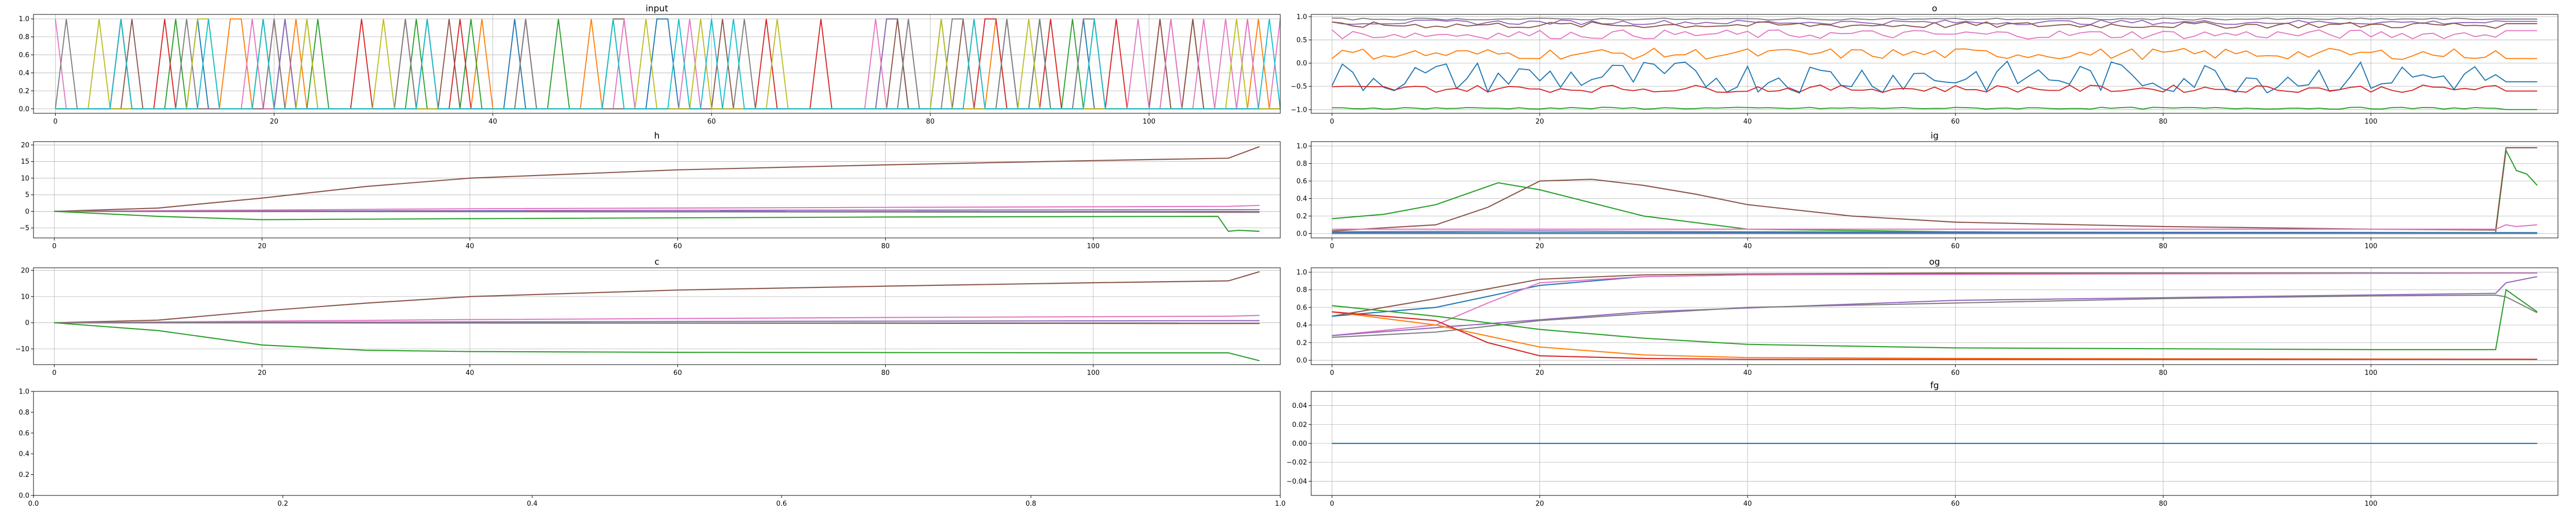 The width and height of the screenshot is (2576, 515). What do you see at coordinates (1299, 406) in the screenshot?
I see `y-tick-label: 0.04` at bounding box center [1299, 406].